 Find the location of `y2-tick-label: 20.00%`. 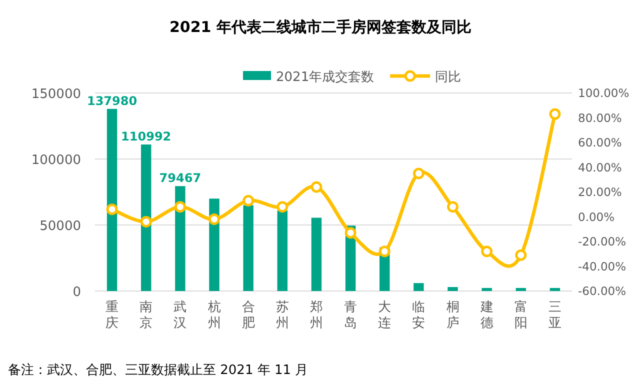

y2-tick-label: 20.00% is located at coordinates (600, 192).